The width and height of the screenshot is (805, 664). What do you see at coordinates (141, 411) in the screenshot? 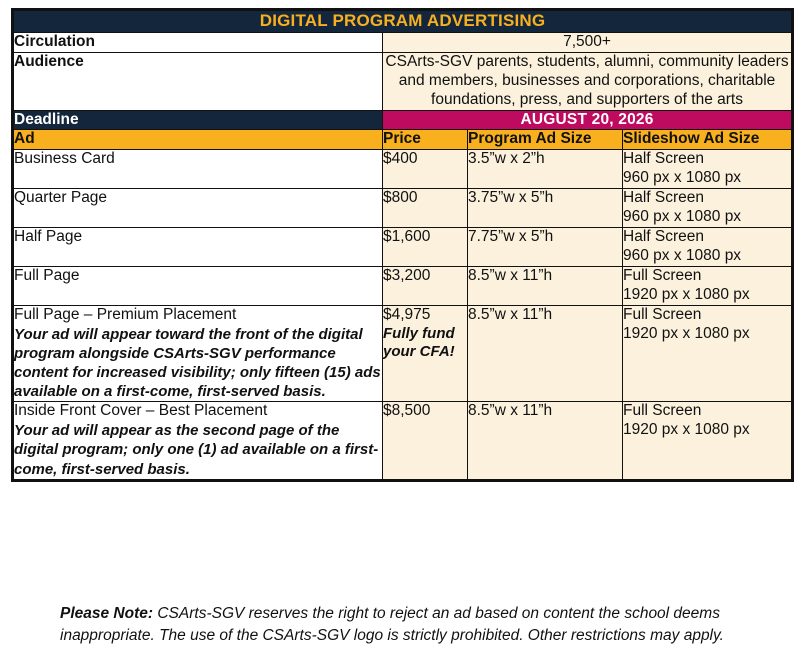
I see `ad-title: Inside Front Cover – Best Placement` at bounding box center [141, 411].